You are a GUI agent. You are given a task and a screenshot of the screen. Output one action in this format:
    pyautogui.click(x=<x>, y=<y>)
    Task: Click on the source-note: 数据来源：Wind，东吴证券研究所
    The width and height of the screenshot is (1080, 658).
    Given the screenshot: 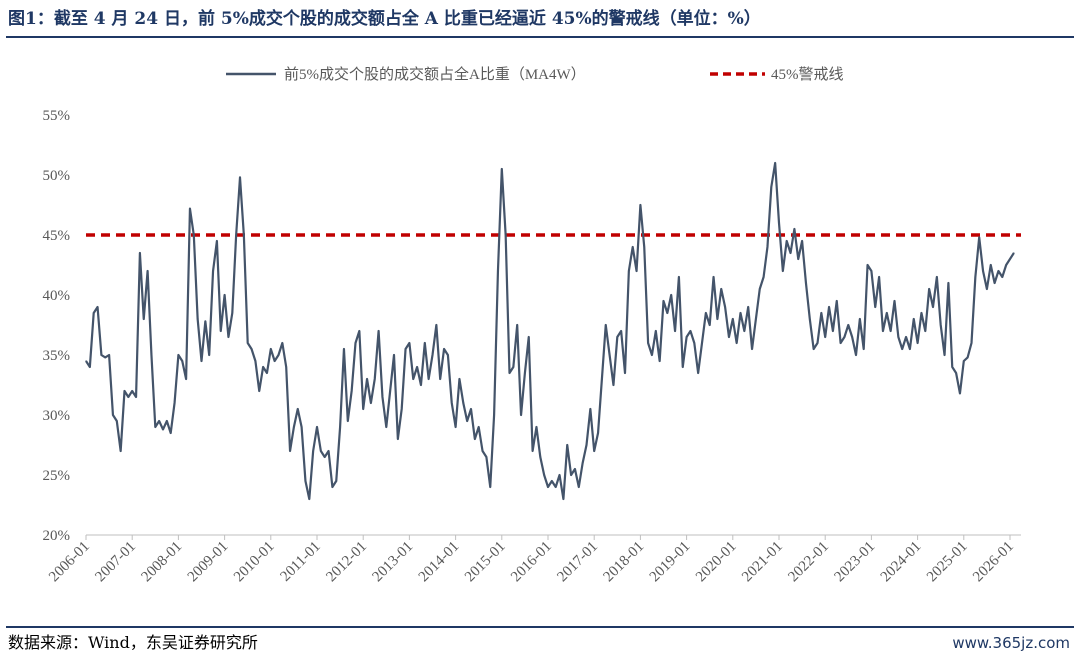 What is the action you would take?
    pyautogui.click(x=133, y=642)
    